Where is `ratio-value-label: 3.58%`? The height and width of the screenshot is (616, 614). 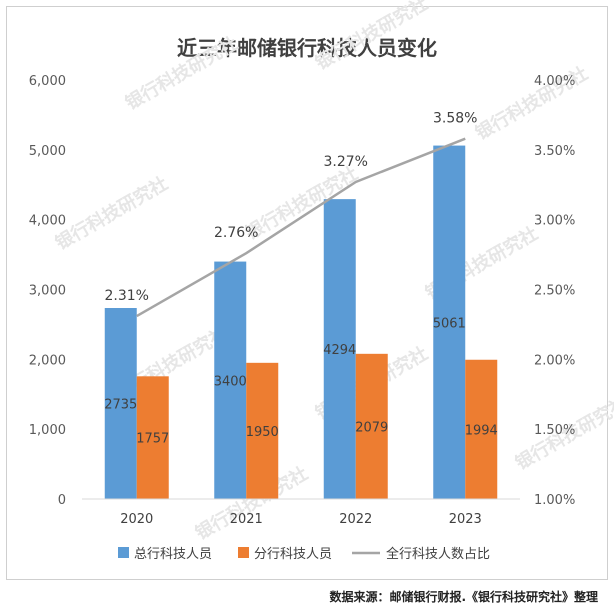
ratio-value-label: 3.58% is located at coordinates (455, 119).